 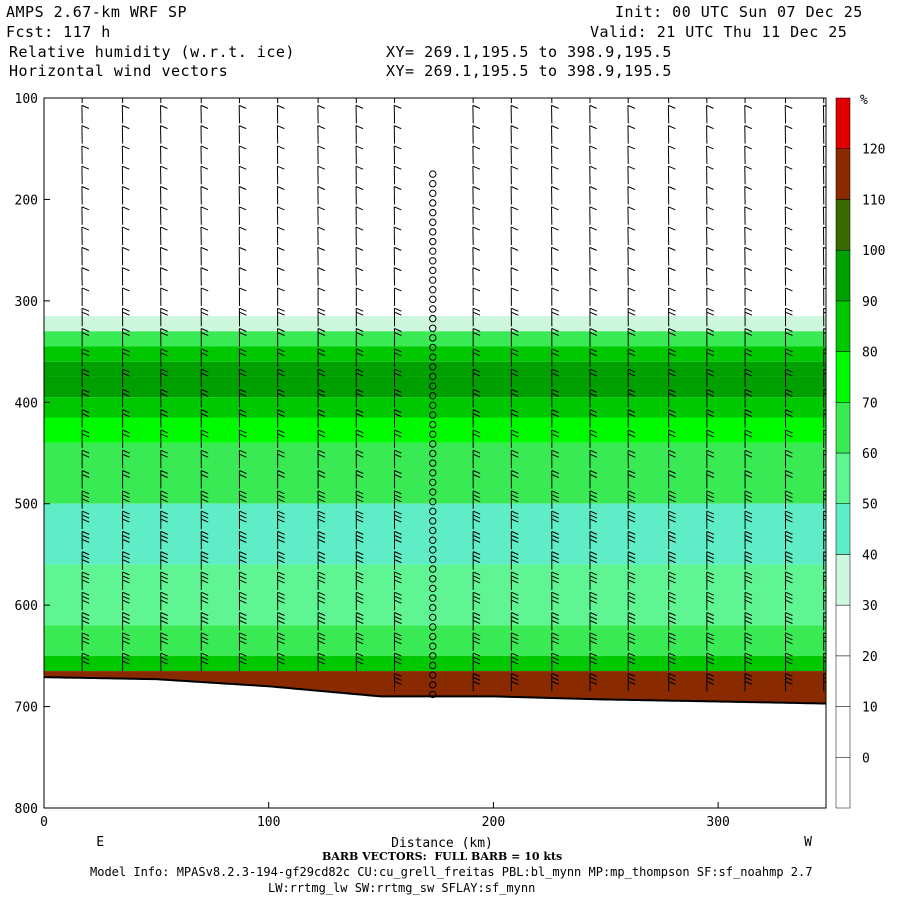 What do you see at coordinates (870, 454) in the screenshot?
I see `colorbar-label: 60` at bounding box center [870, 454].